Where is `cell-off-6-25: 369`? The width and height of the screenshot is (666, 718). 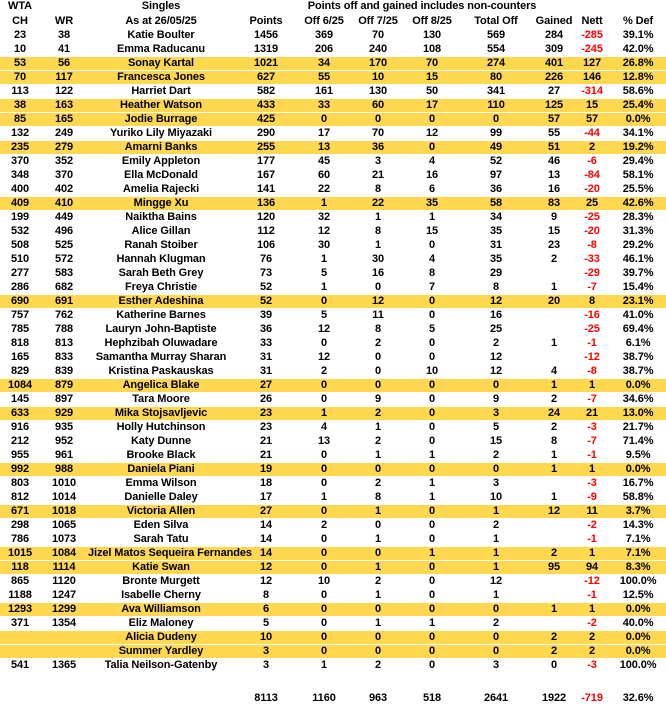 cell-off-6-25: 369 is located at coordinates (324, 35).